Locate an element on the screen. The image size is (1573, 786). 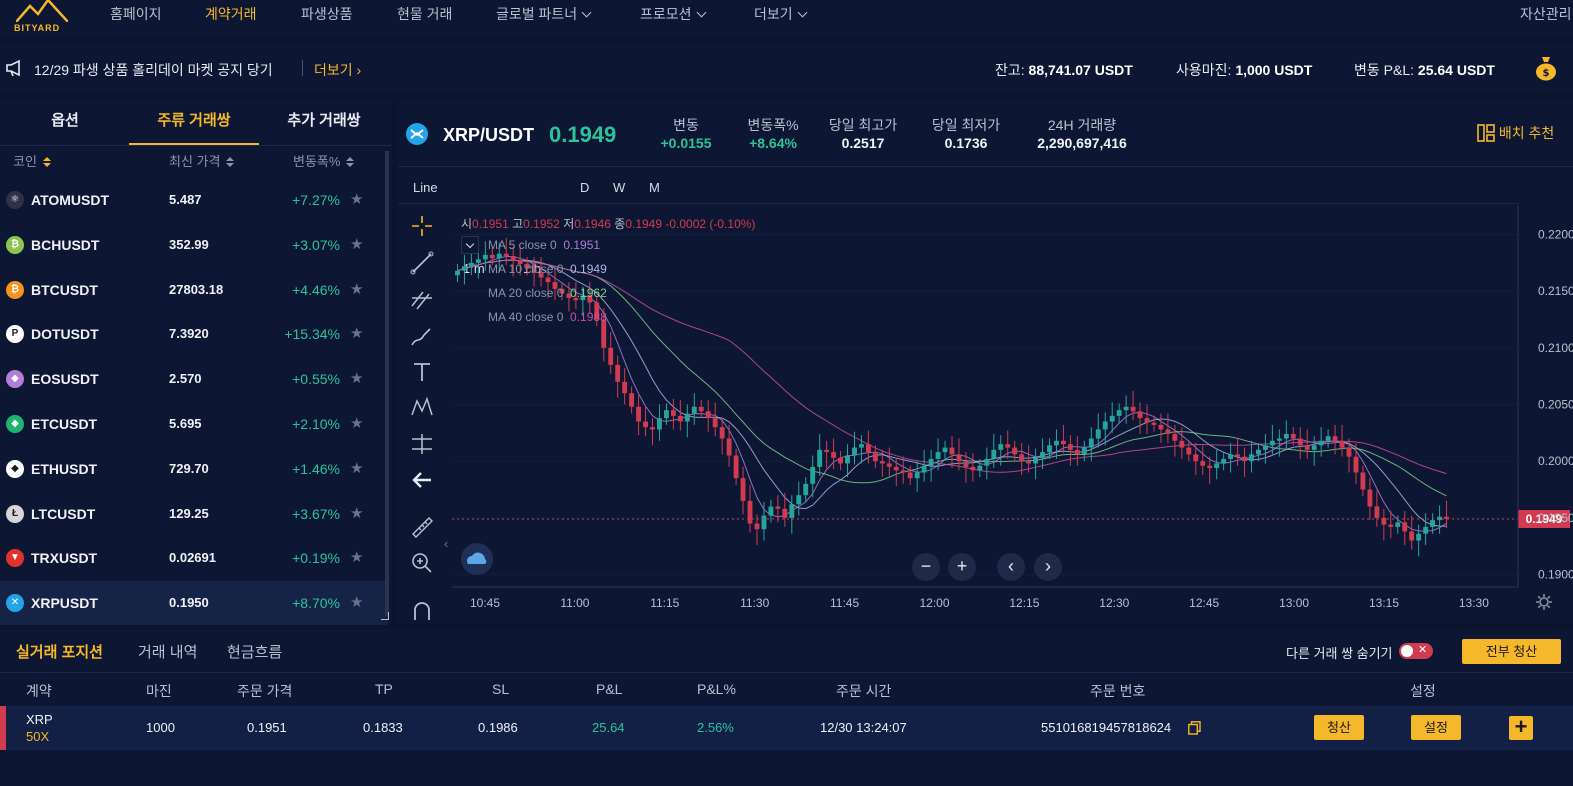
resize-handle is located at coordinates (385, 616).